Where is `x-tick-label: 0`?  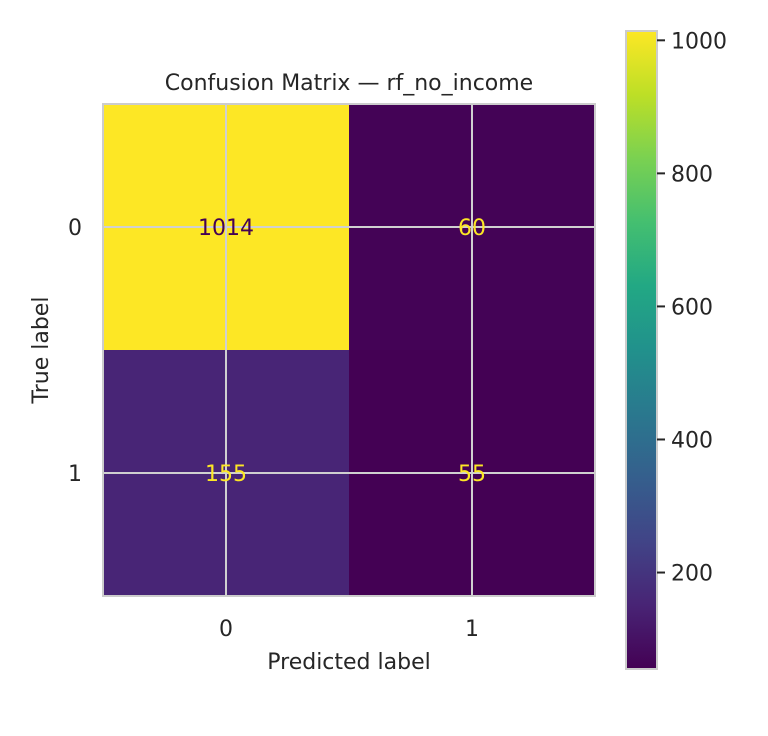 x-tick-label: 0 is located at coordinates (226, 629).